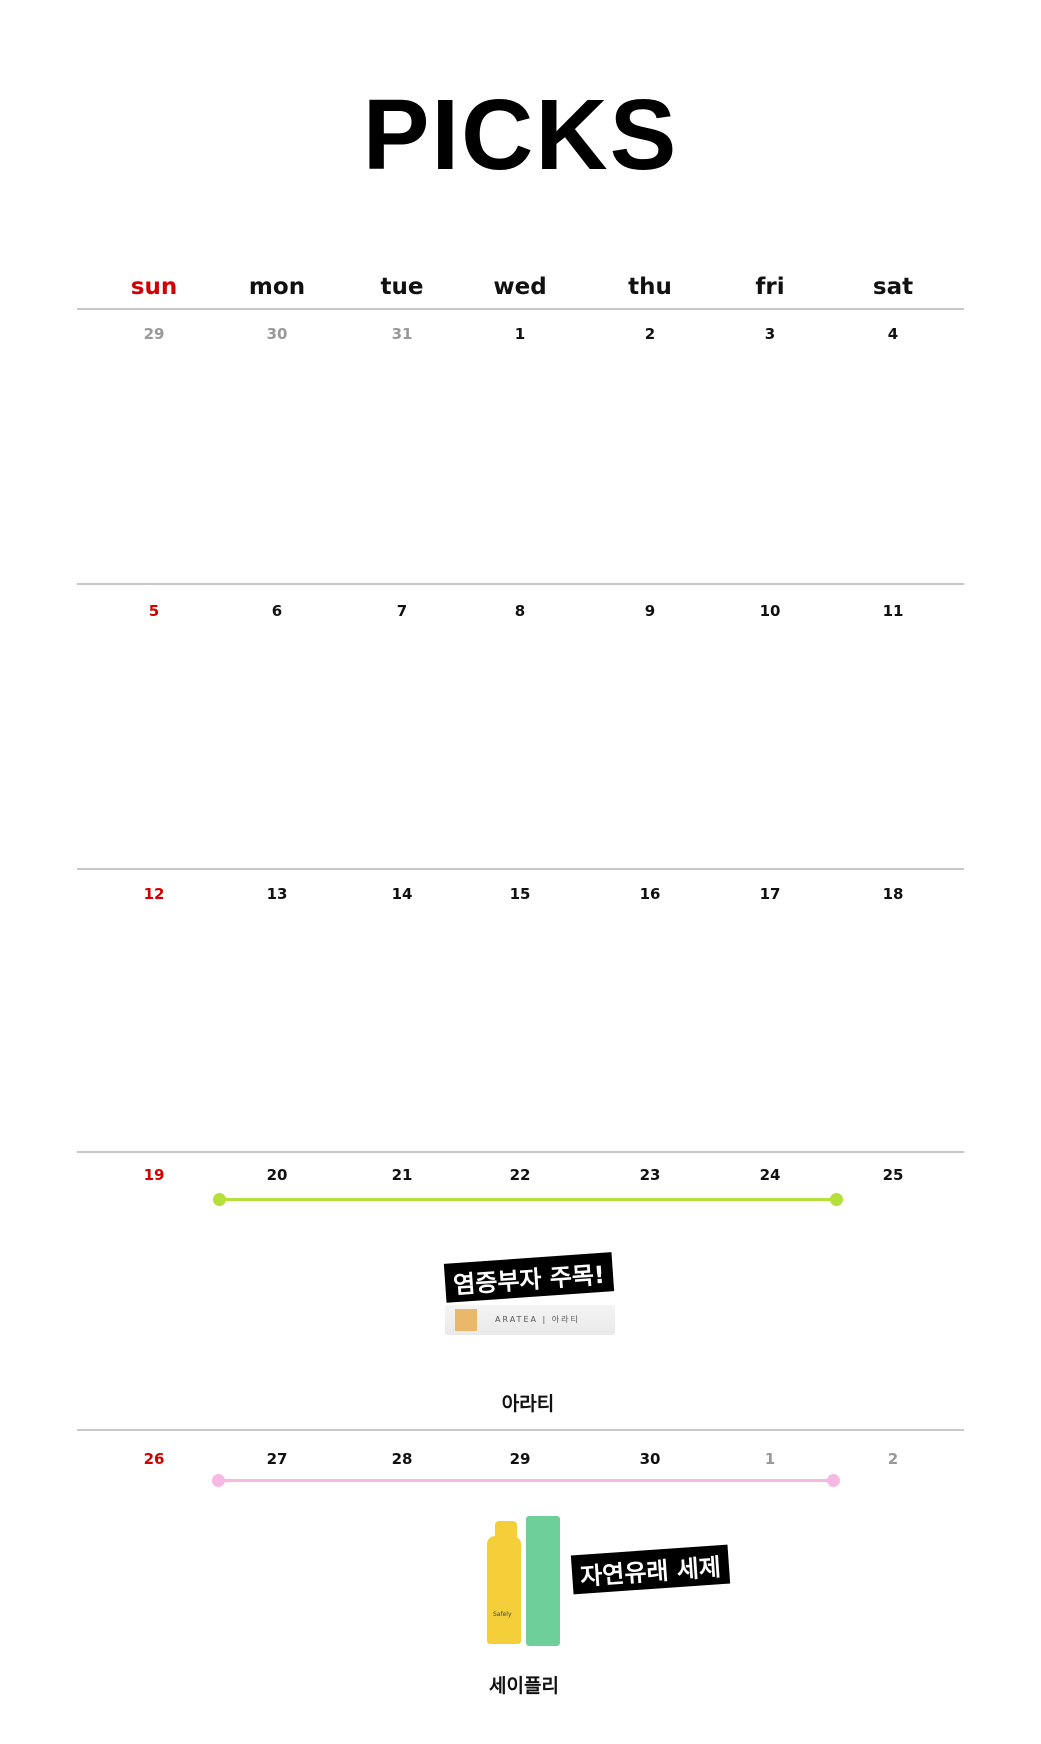 Image resolution: width=1041 pixels, height=1744 pixels. What do you see at coordinates (154, 1175) in the screenshot?
I see `calendar-date: 19` at bounding box center [154, 1175].